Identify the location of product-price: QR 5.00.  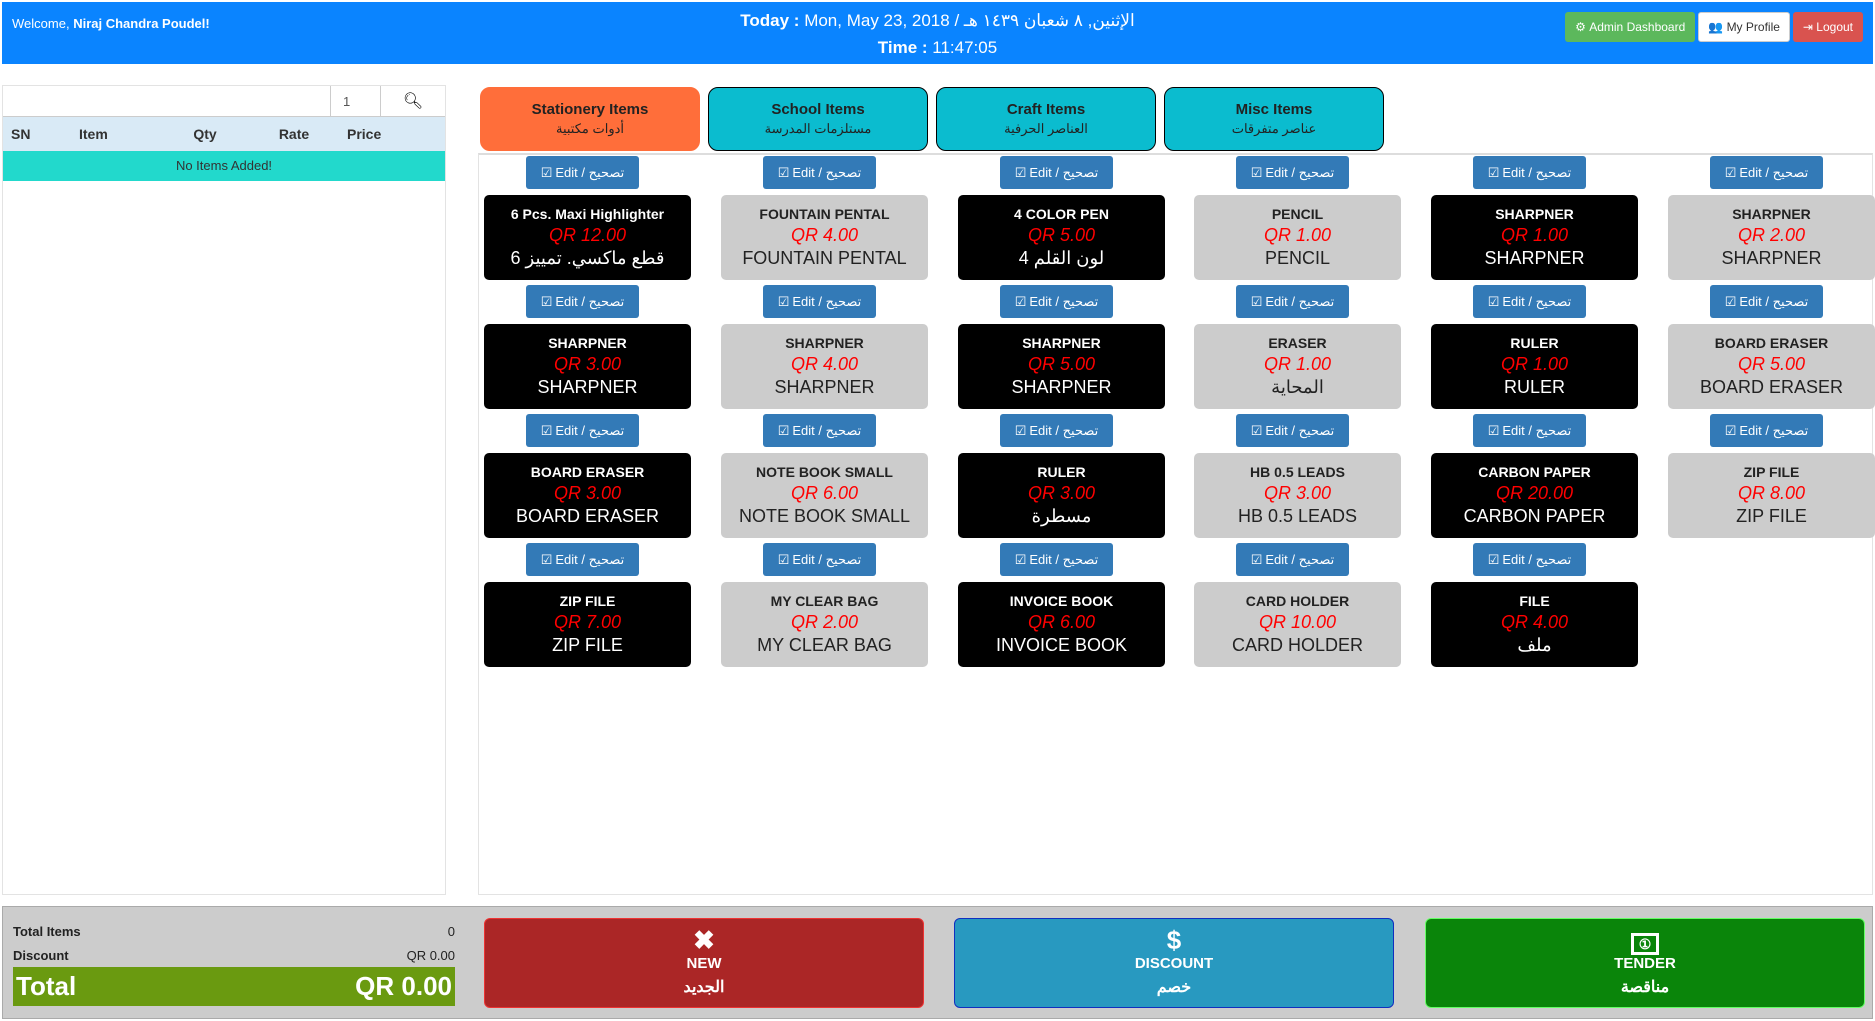
(1061, 364).